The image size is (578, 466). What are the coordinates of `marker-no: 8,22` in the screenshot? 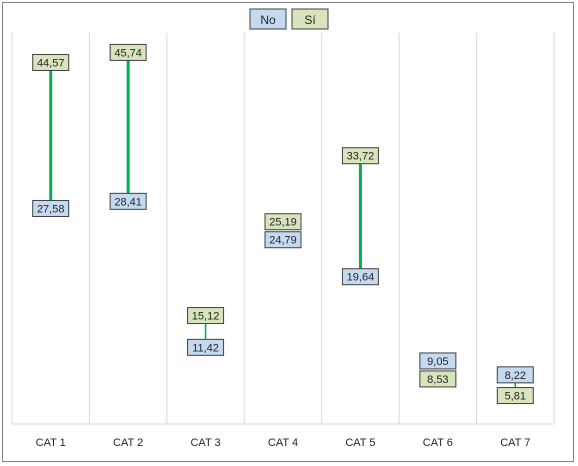 It's located at (515, 375).